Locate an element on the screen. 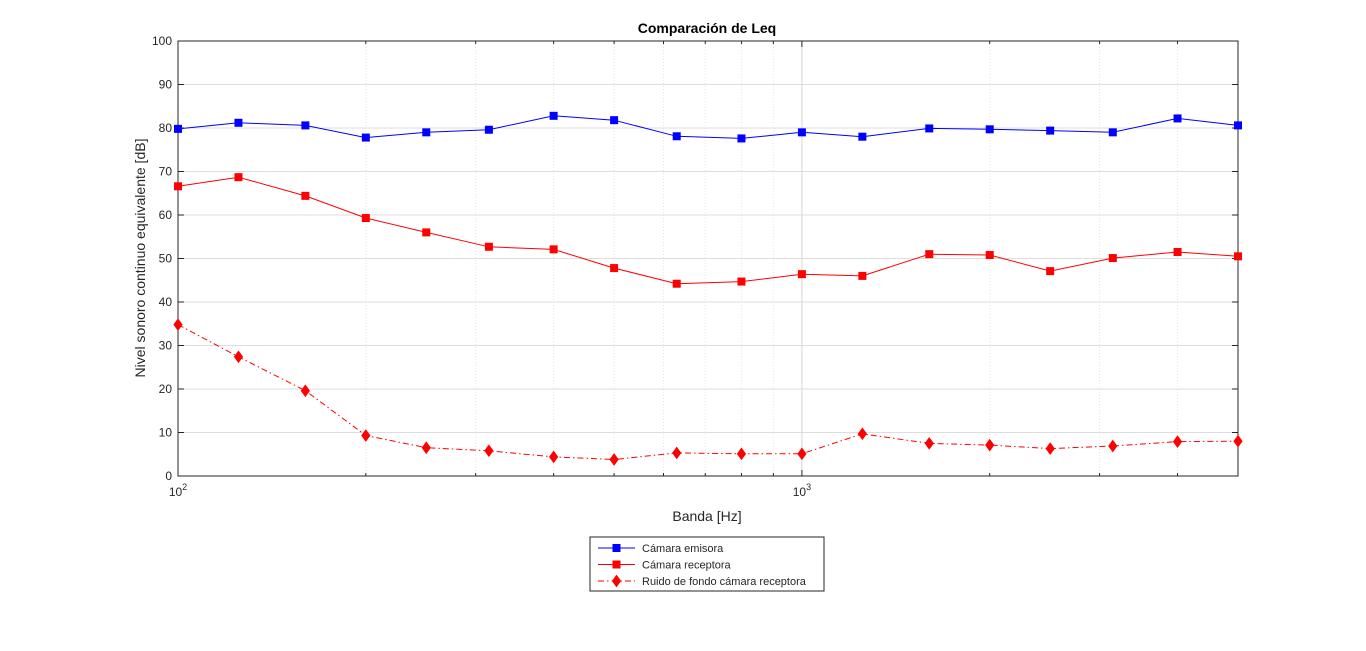 The width and height of the screenshot is (1366, 651). legend-label: Cámara receptora is located at coordinates (687, 566).